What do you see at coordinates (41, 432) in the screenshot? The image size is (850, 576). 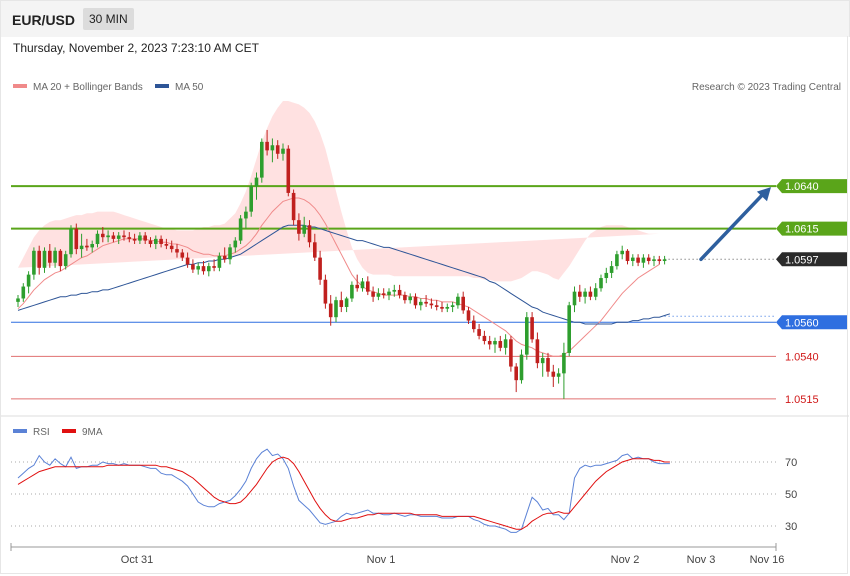 I see `legend-label-rsi: RSI` at bounding box center [41, 432].